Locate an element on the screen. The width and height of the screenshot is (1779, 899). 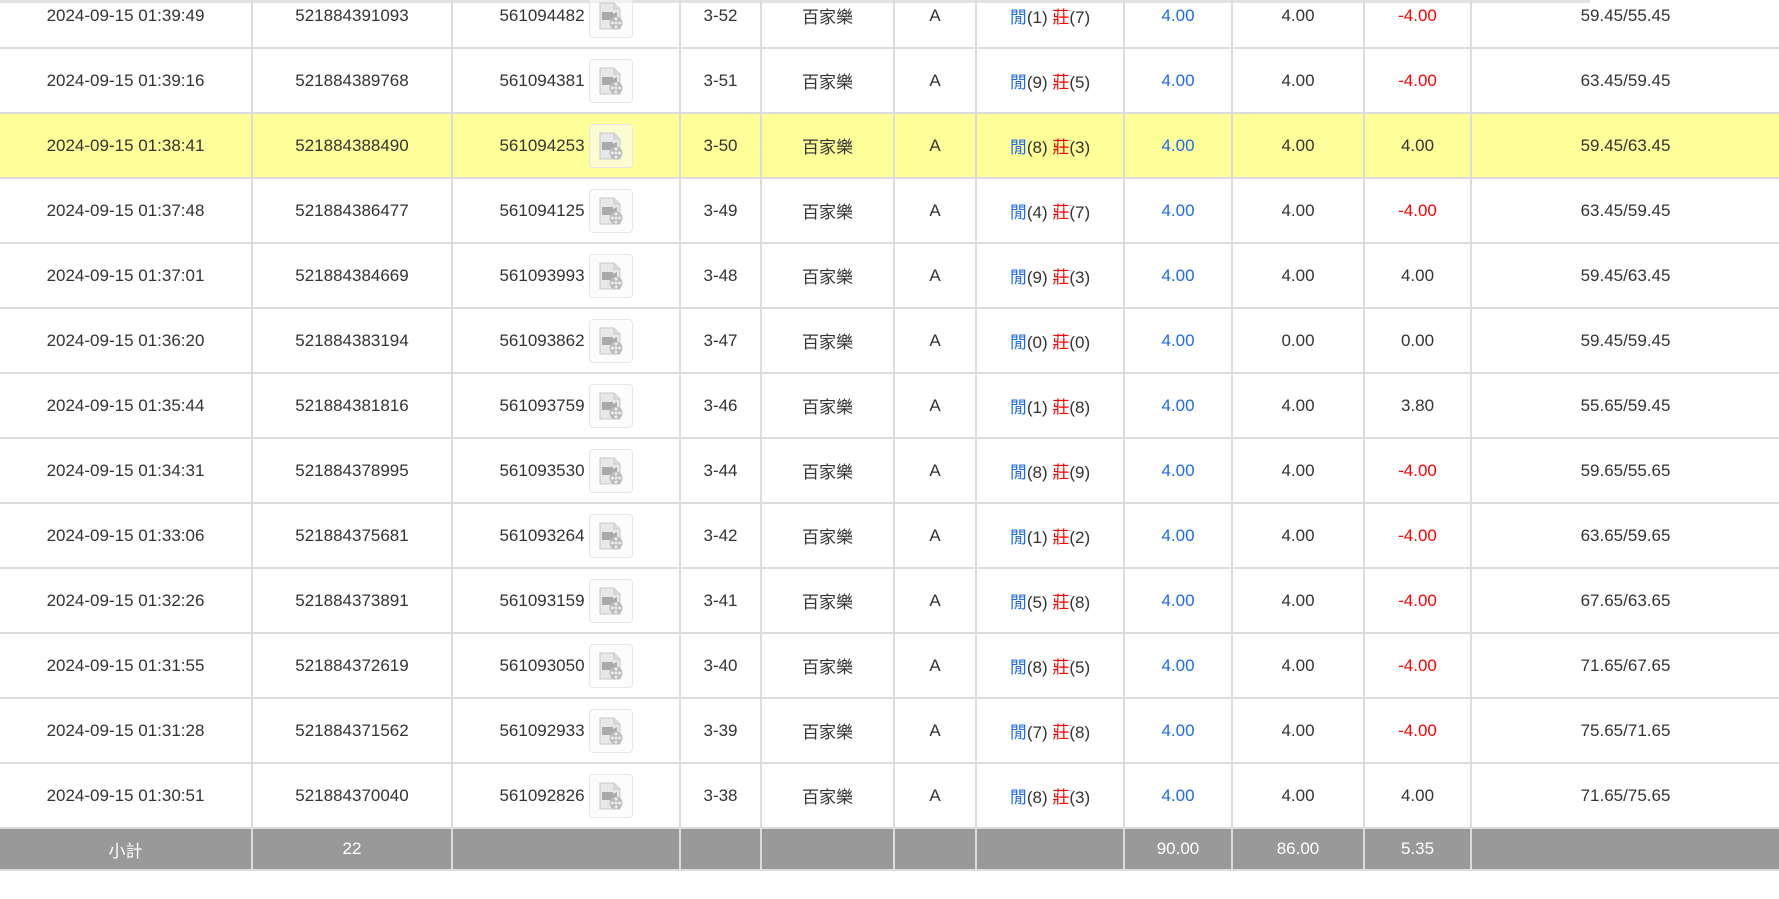
round-id: 561093530 is located at coordinates (542, 470).